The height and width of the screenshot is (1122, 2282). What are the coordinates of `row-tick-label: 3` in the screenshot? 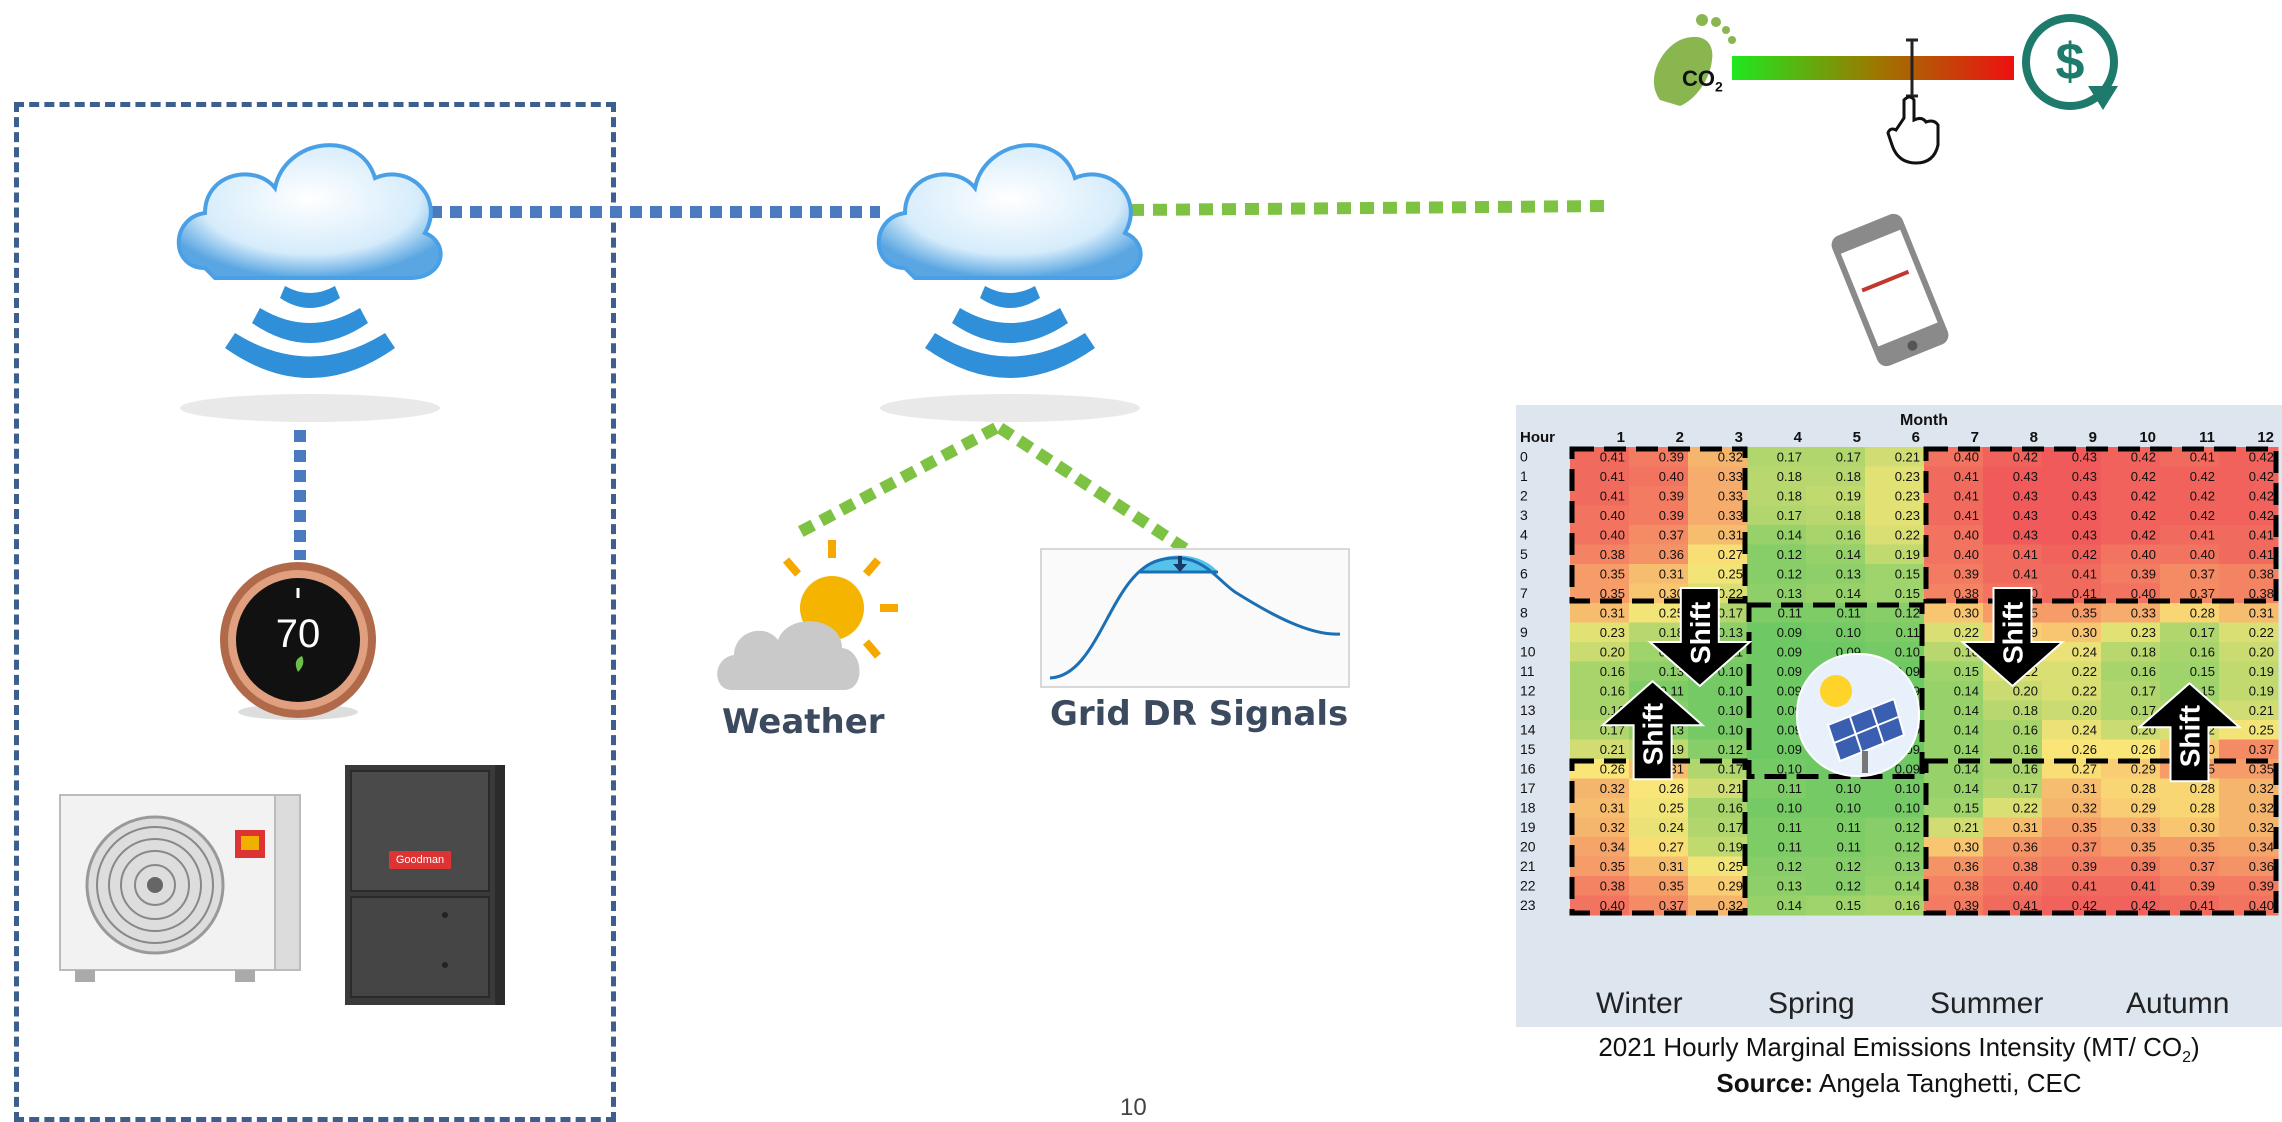 It's located at (1524, 515).